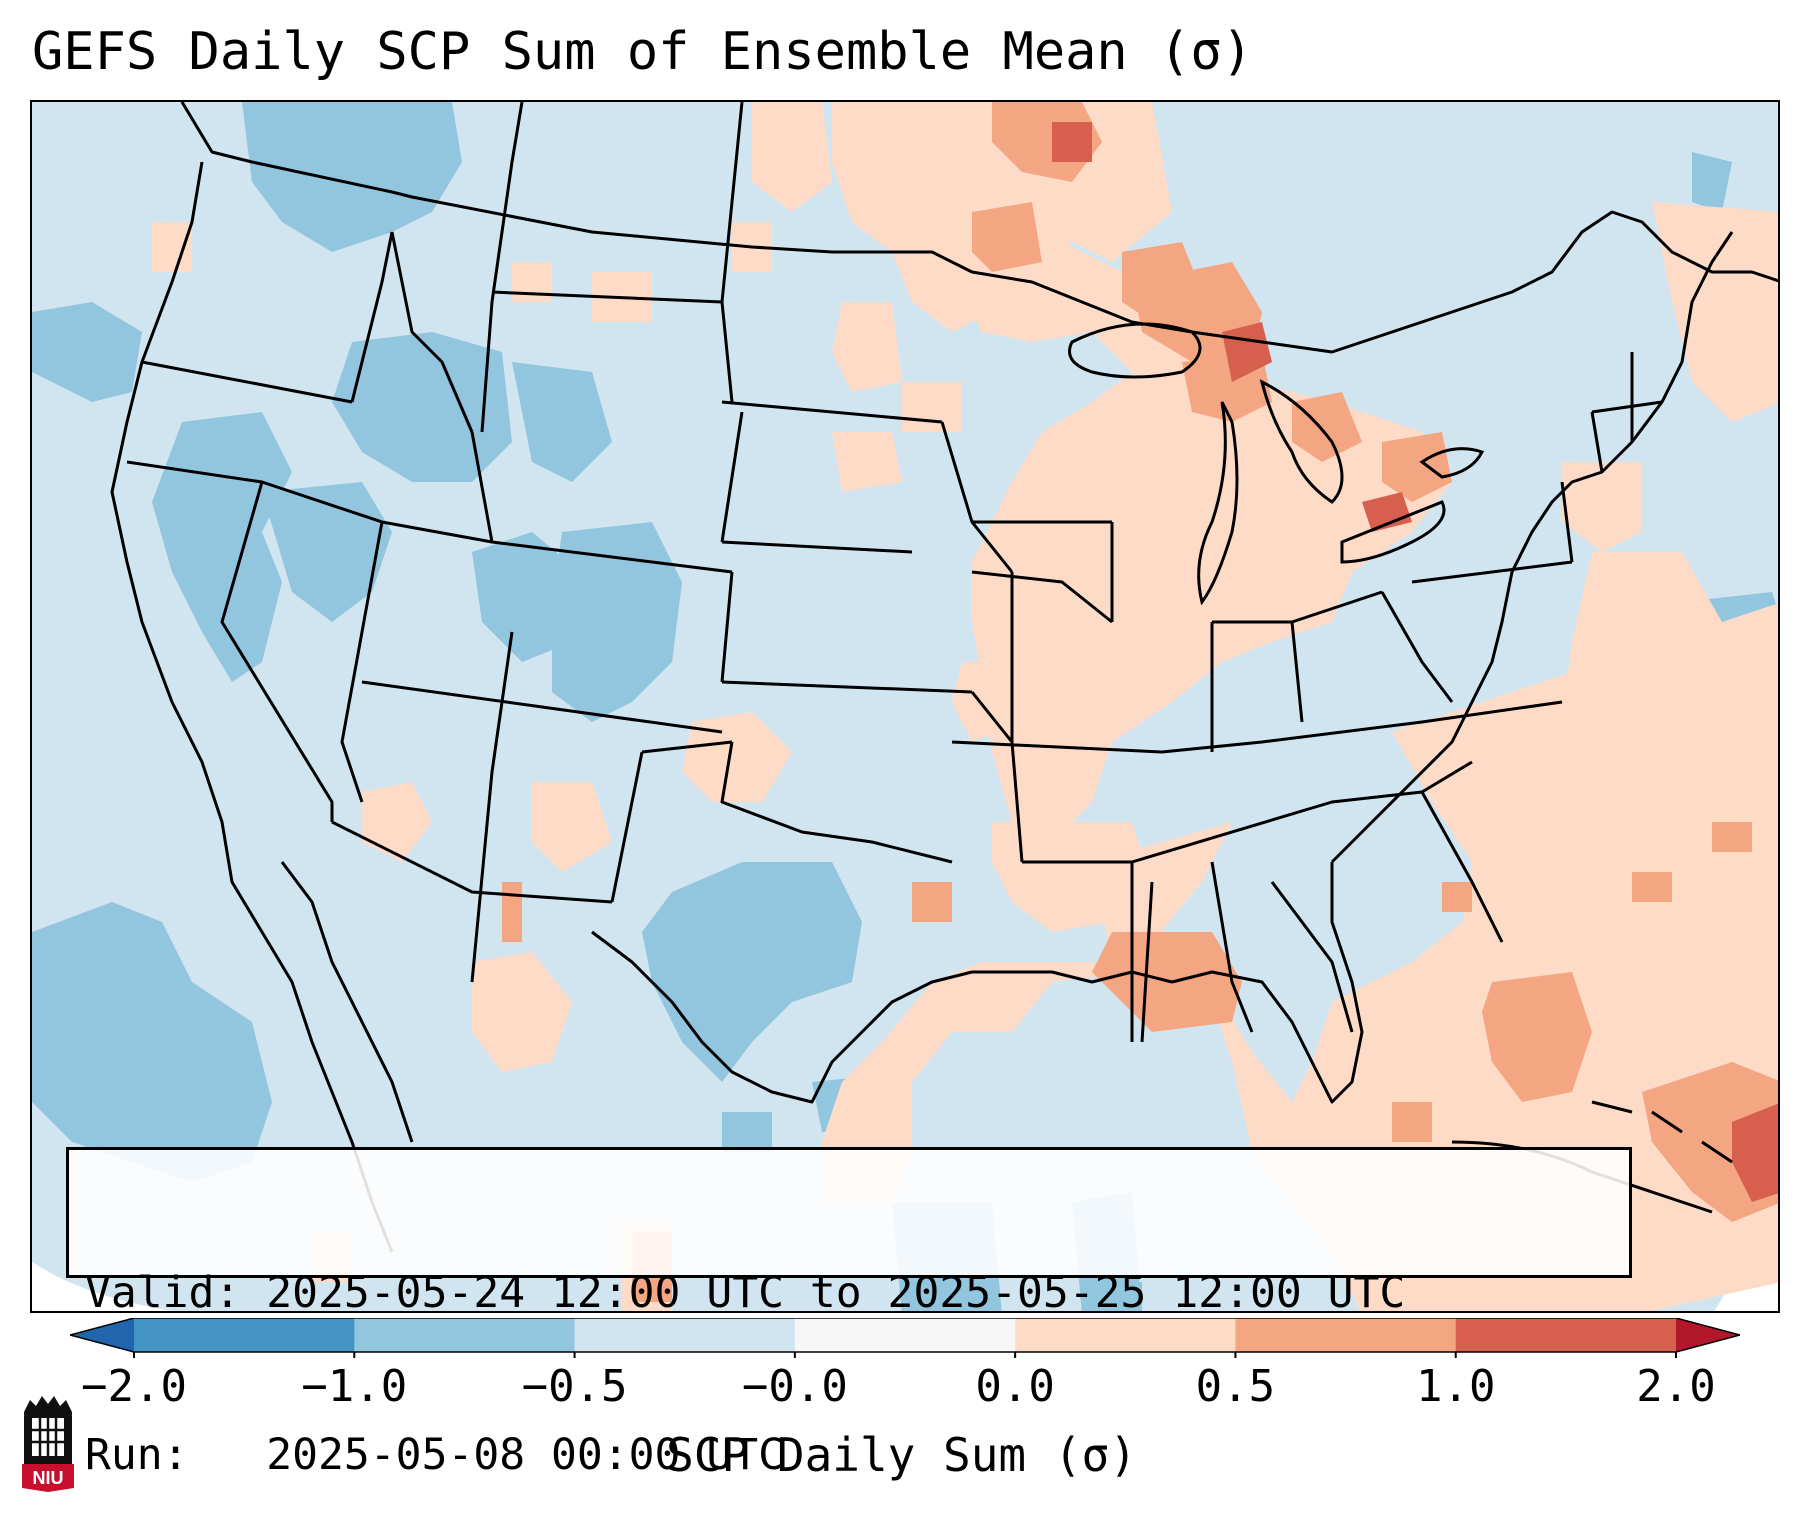  I want to click on colorbar-bins, so click(905, 1338).